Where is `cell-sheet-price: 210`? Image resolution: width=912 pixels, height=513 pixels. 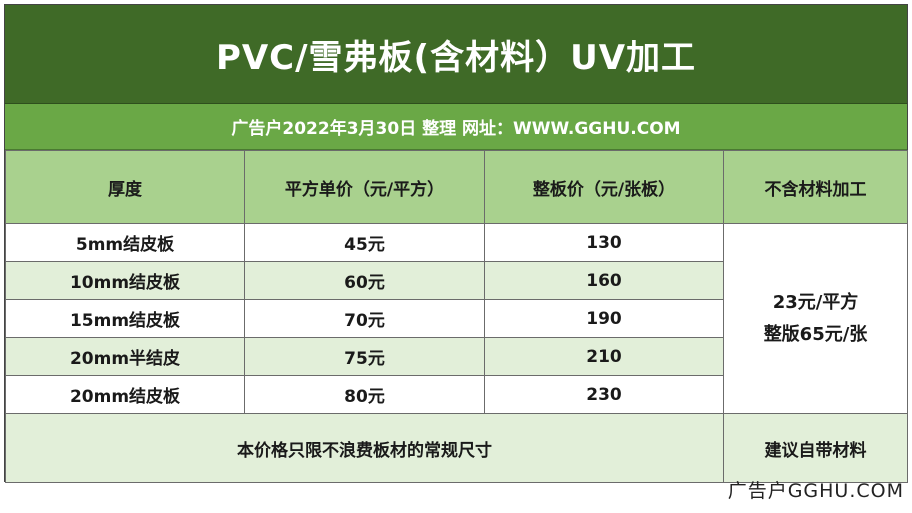 cell-sheet-price: 210 is located at coordinates (604, 356).